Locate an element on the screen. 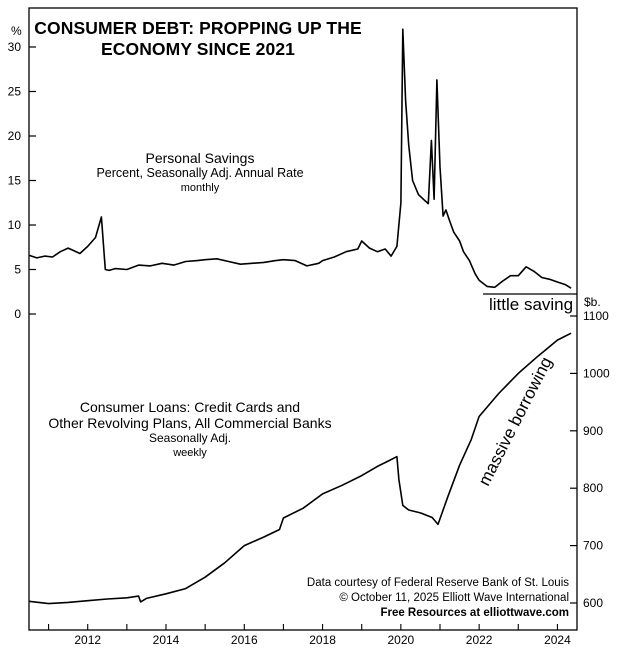 The height and width of the screenshot is (651, 621). loans-y-tick-label: 800 is located at coordinates (593, 488).